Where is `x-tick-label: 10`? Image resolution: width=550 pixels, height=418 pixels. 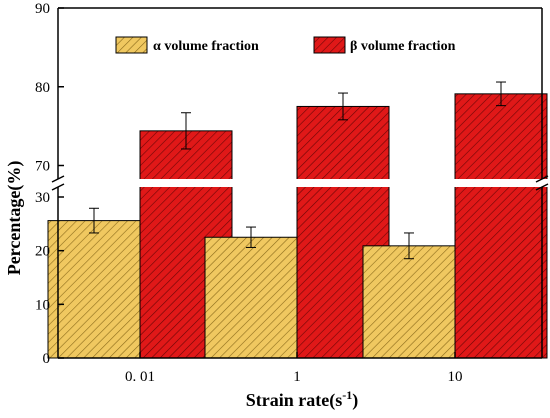
x-tick-label: 10 is located at coordinates (455, 377).